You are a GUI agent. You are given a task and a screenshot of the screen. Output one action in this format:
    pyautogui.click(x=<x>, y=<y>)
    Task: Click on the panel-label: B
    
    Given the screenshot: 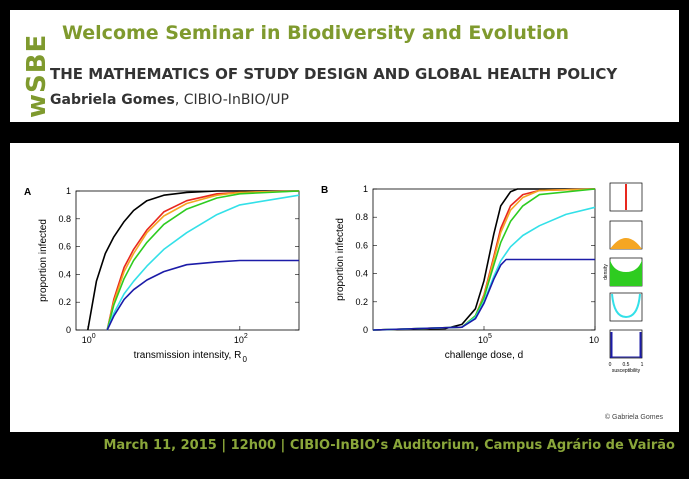 What is the action you would take?
    pyautogui.click(x=324, y=190)
    